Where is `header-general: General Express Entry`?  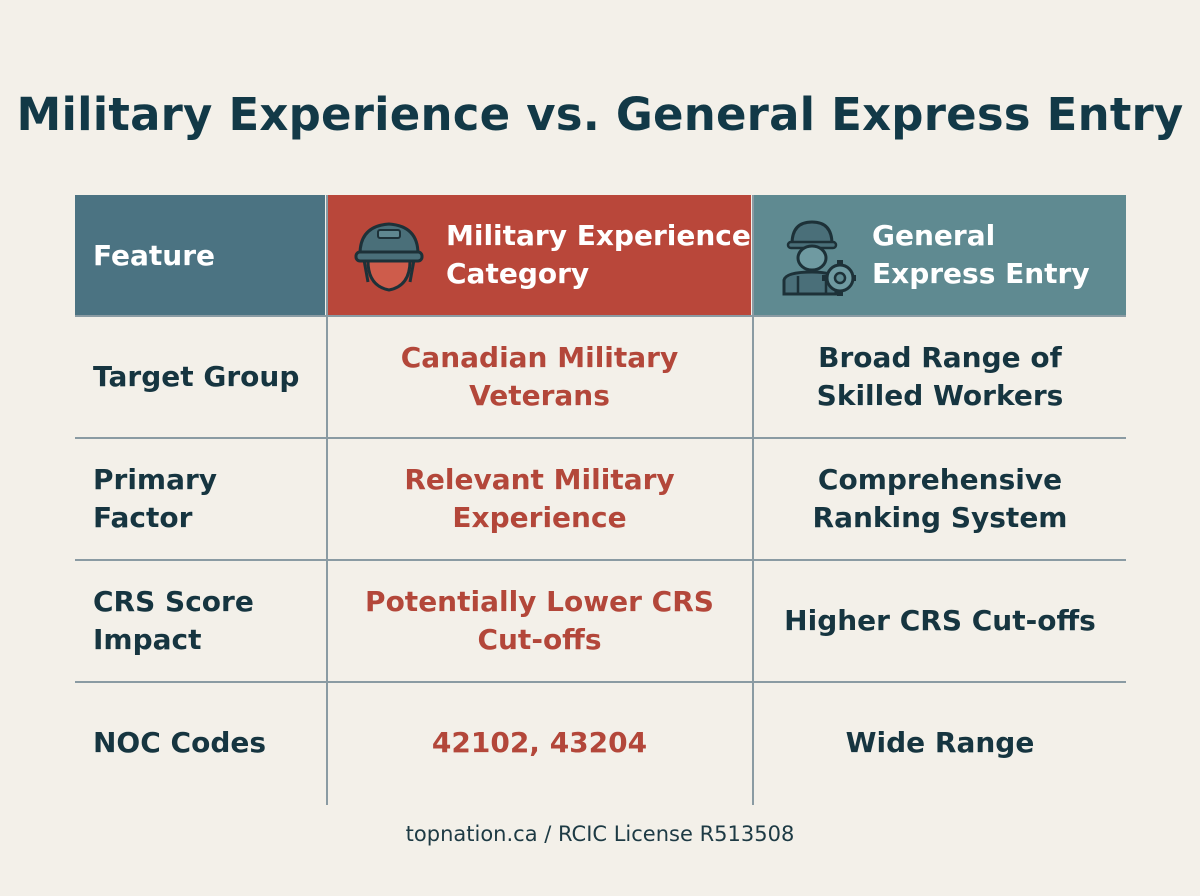
header-general: General Express Entry is located at coordinates (940, 255).